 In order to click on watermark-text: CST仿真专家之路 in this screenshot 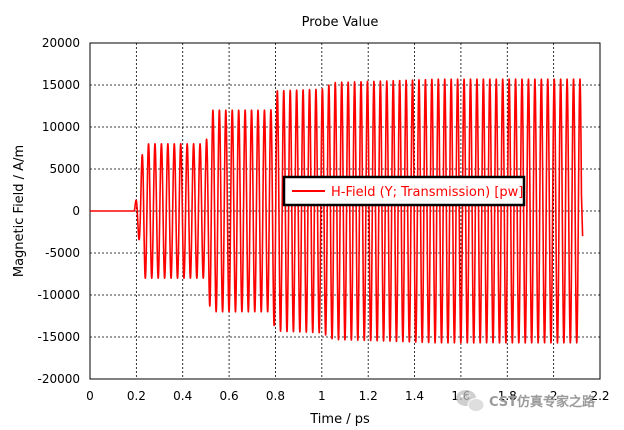, I will do `click(542, 402)`.